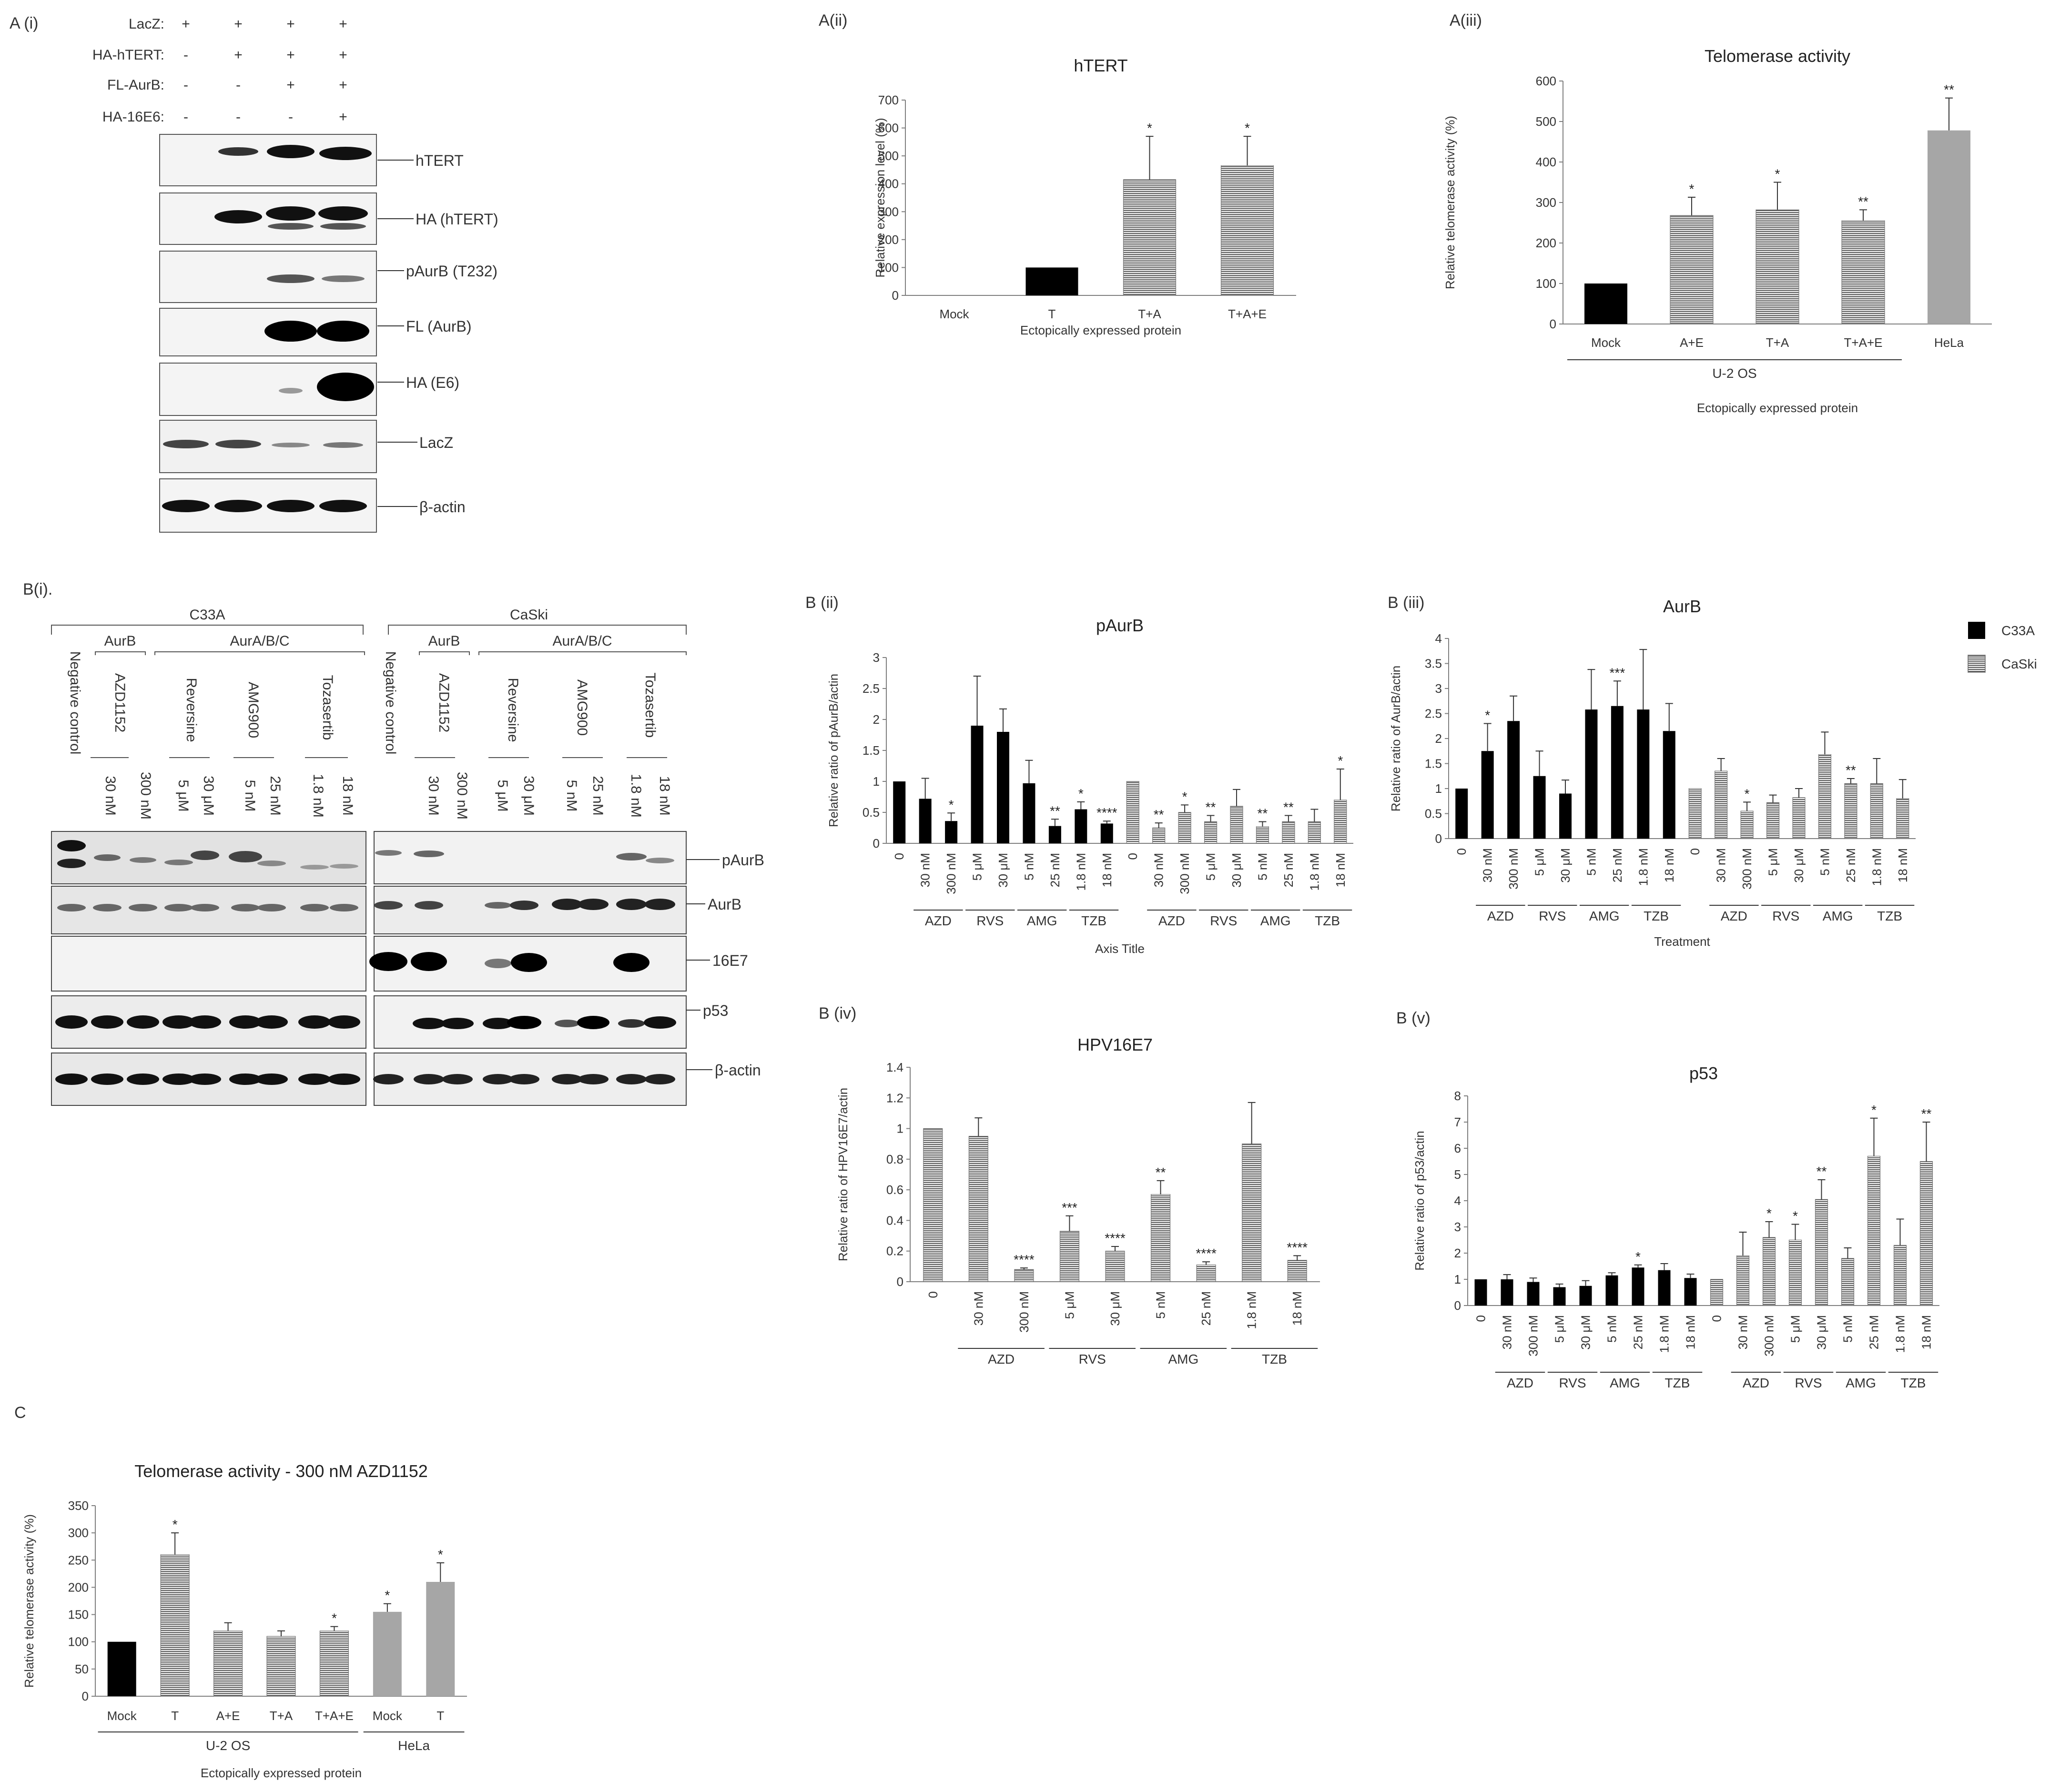 The width and height of the screenshot is (2050, 1792). What do you see at coordinates (872, 689) in the screenshot?
I see `y-tick-label: 2.5` at bounding box center [872, 689].